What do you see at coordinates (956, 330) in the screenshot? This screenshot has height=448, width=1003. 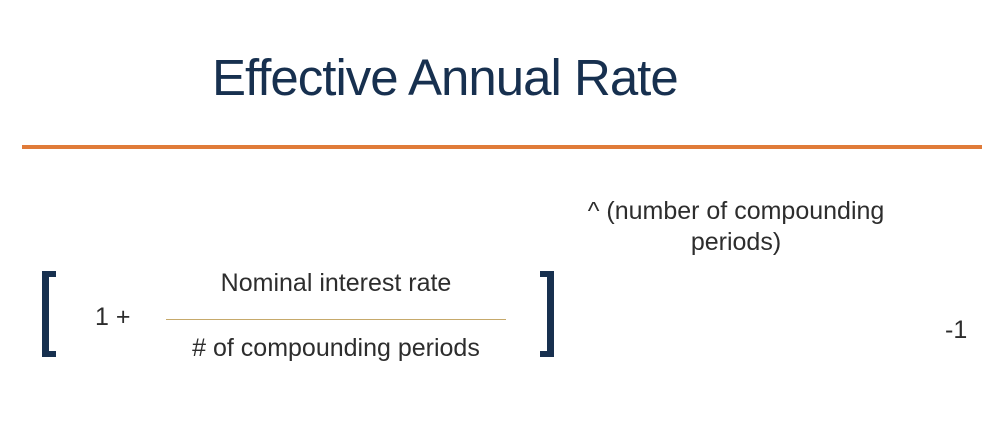 I see `formula-suffix: -1` at bounding box center [956, 330].